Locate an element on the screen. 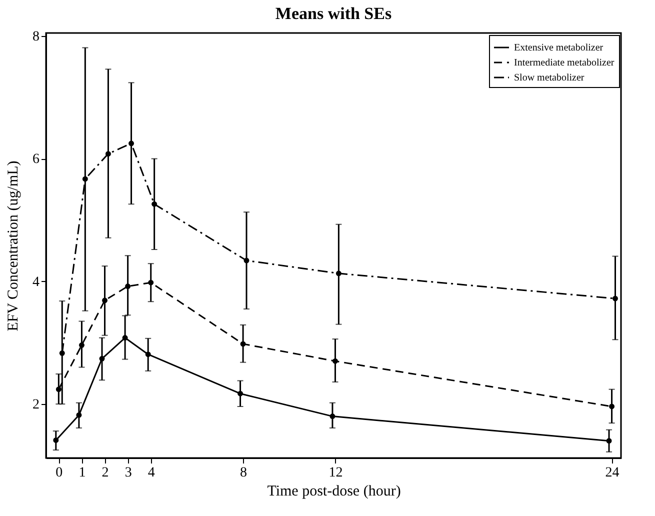  legend-label: Extensive metabolizer is located at coordinates (559, 48).